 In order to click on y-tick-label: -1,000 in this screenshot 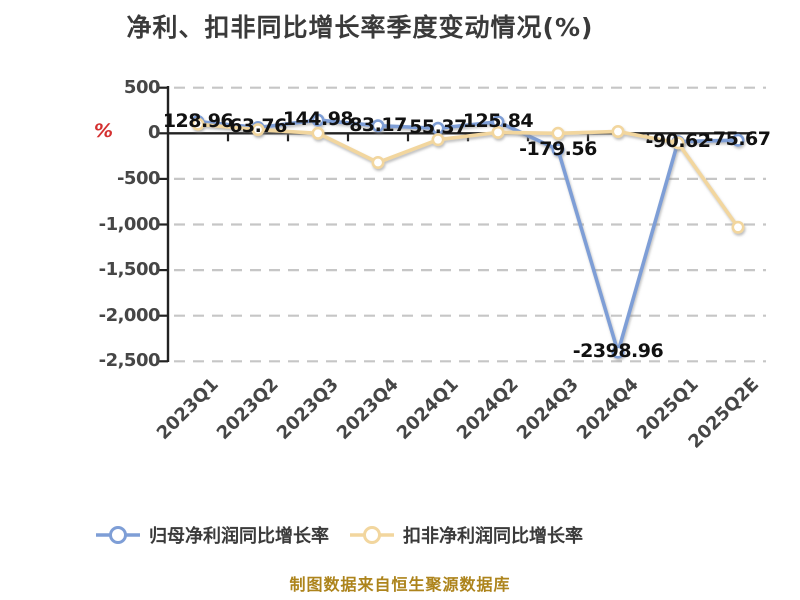, I will do `click(129, 224)`.